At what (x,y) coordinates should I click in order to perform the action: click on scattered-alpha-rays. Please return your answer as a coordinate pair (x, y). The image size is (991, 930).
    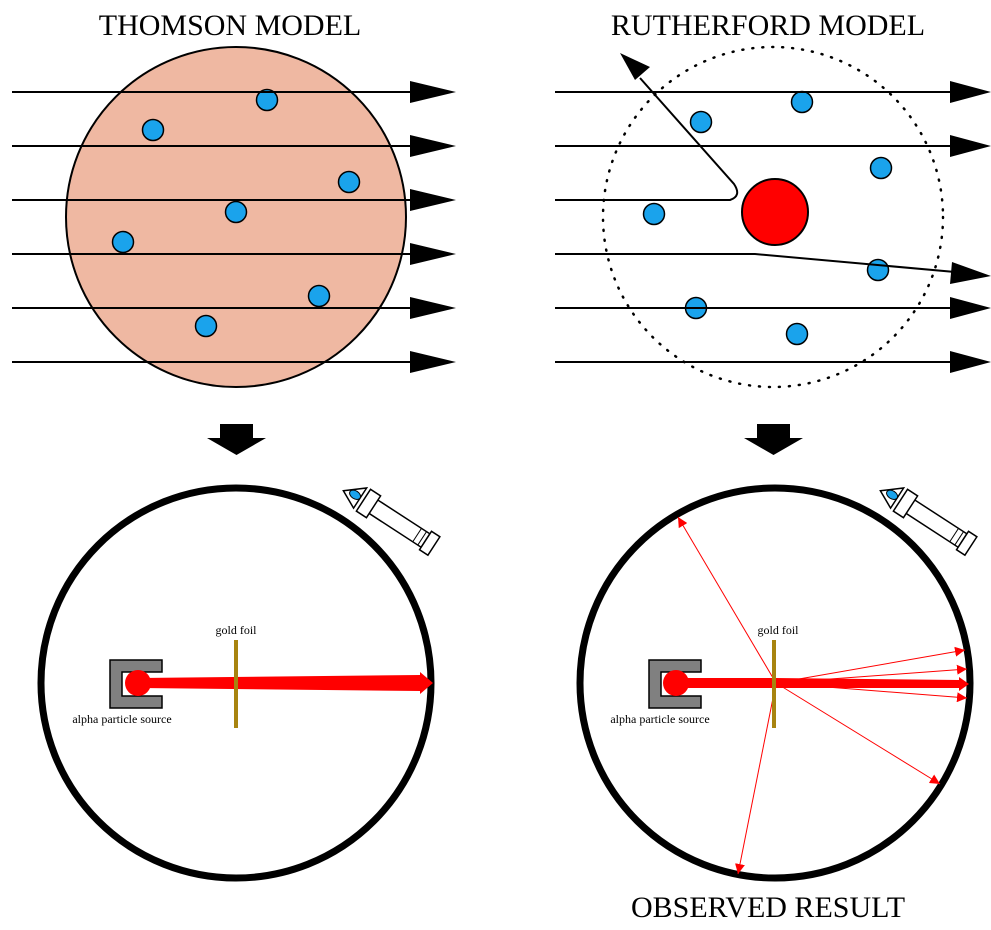
    Looking at the image, I should click on (822, 695).